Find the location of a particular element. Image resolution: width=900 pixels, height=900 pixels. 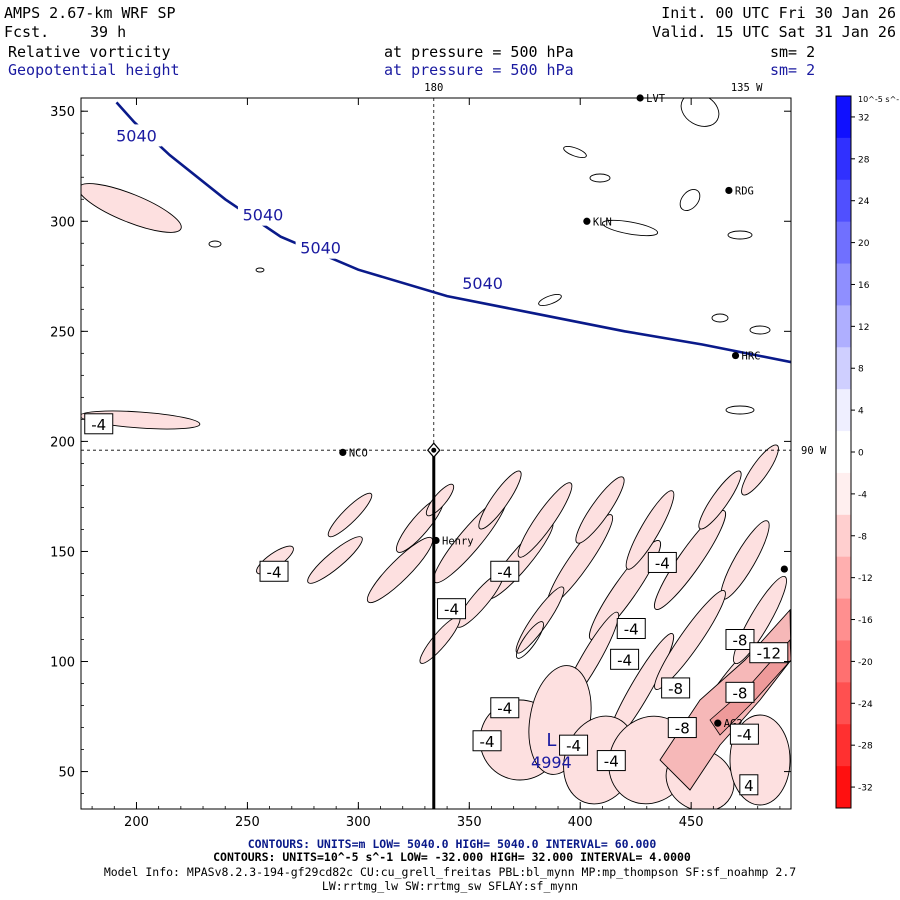

field2-name: Geopotential height is located at coordinates (94, 70).